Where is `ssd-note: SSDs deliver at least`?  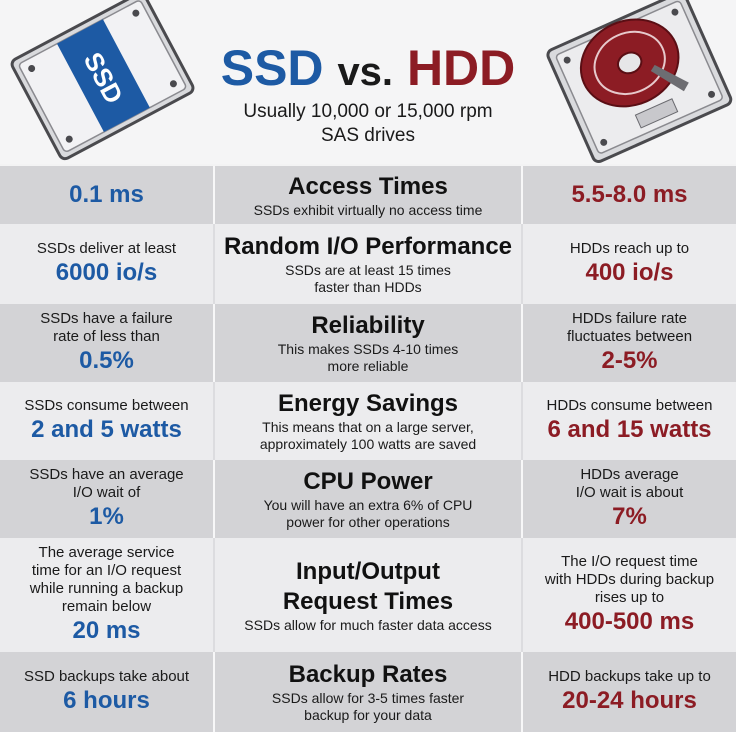 ssd-note: SSDs deliver at least is located at coordinates (106, 248).